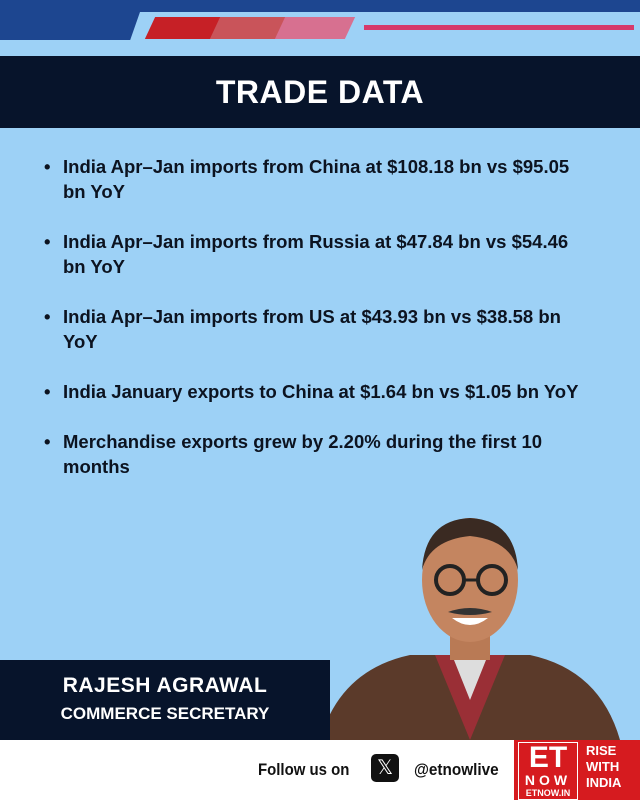 The height and width of the screenshot is (800, 640). Describe the element at coordinates (548, 780) in the screenshot. I see `logo-now: NOW` at that location.